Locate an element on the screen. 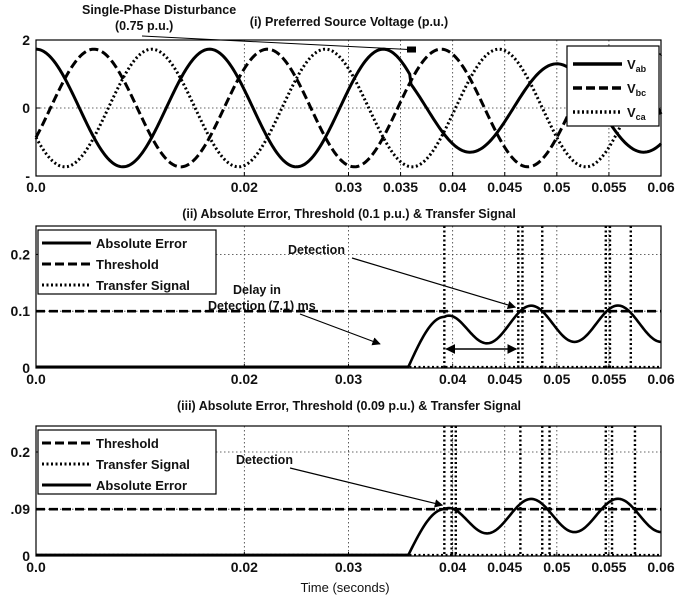  y-tick-label: 0.1 is located at coordinates (21, 311).